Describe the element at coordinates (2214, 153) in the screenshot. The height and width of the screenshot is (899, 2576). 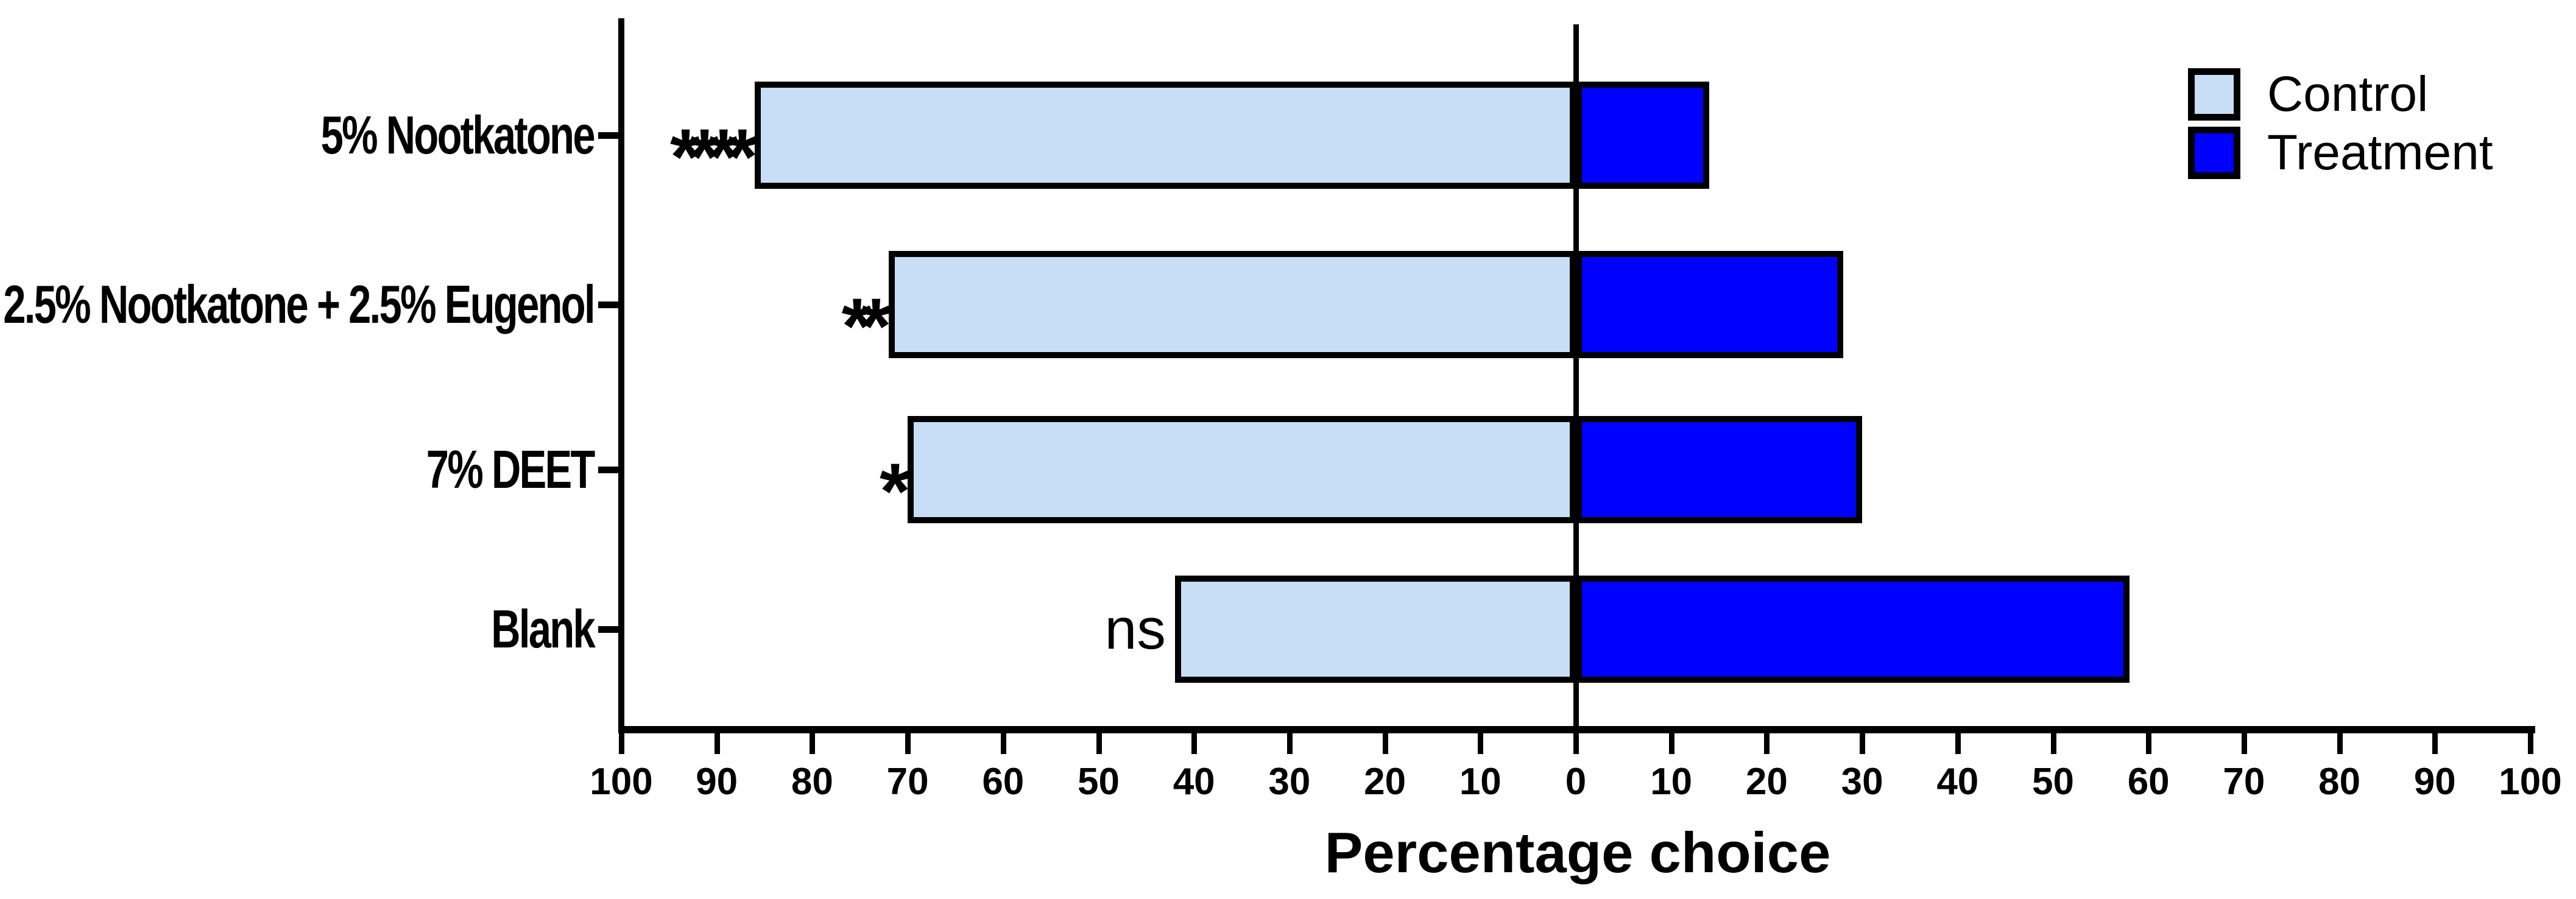
I see `treatment-swatch-icon` at that location.